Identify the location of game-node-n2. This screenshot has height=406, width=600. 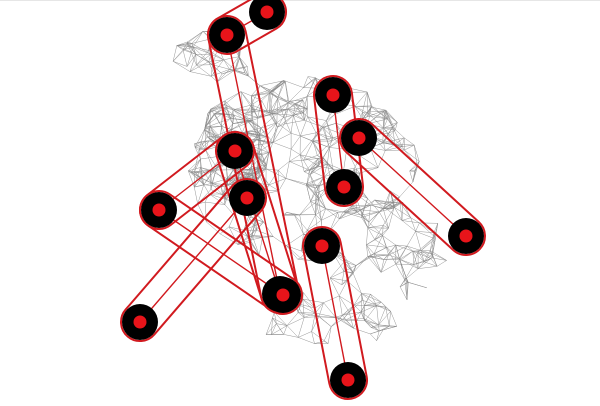
(227, 35).